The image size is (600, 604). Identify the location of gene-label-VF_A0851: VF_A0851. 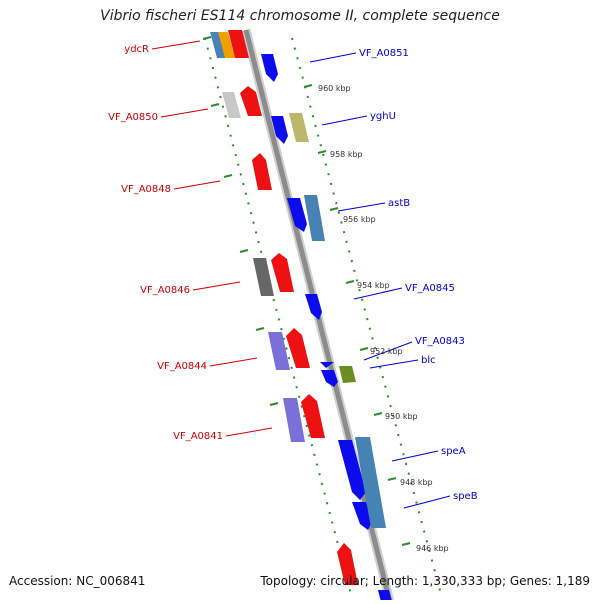
(384, 53).